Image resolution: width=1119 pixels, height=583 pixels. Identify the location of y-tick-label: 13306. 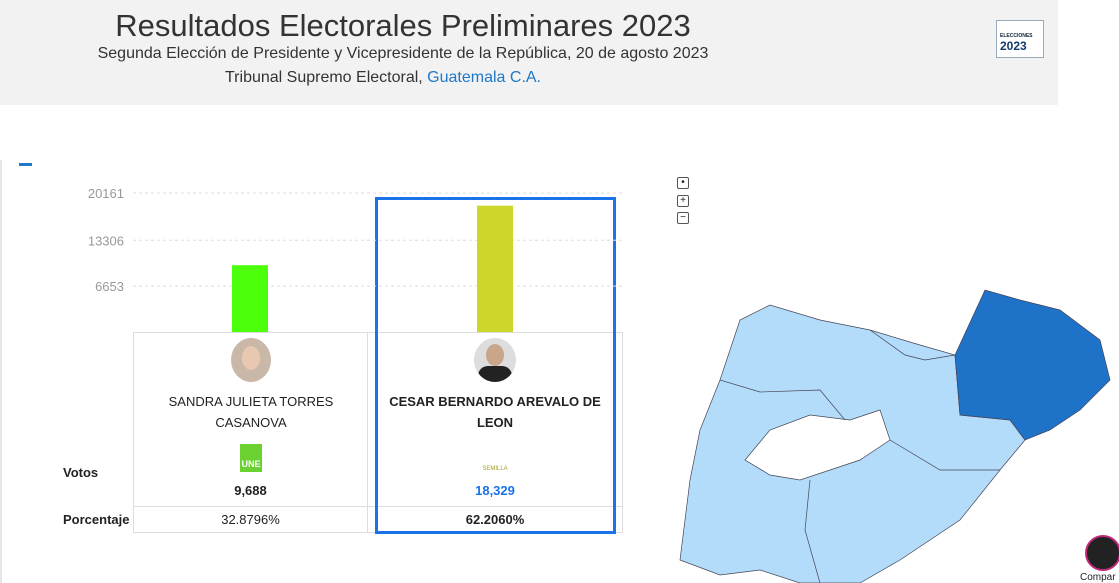
(106, 240).